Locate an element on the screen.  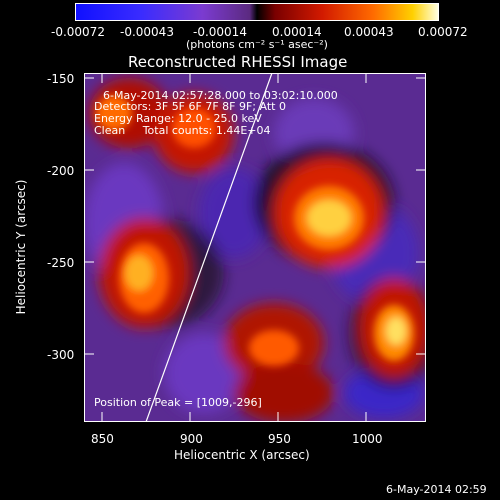
y-tick-neg300: -300 is located at coordinates (61, 355).